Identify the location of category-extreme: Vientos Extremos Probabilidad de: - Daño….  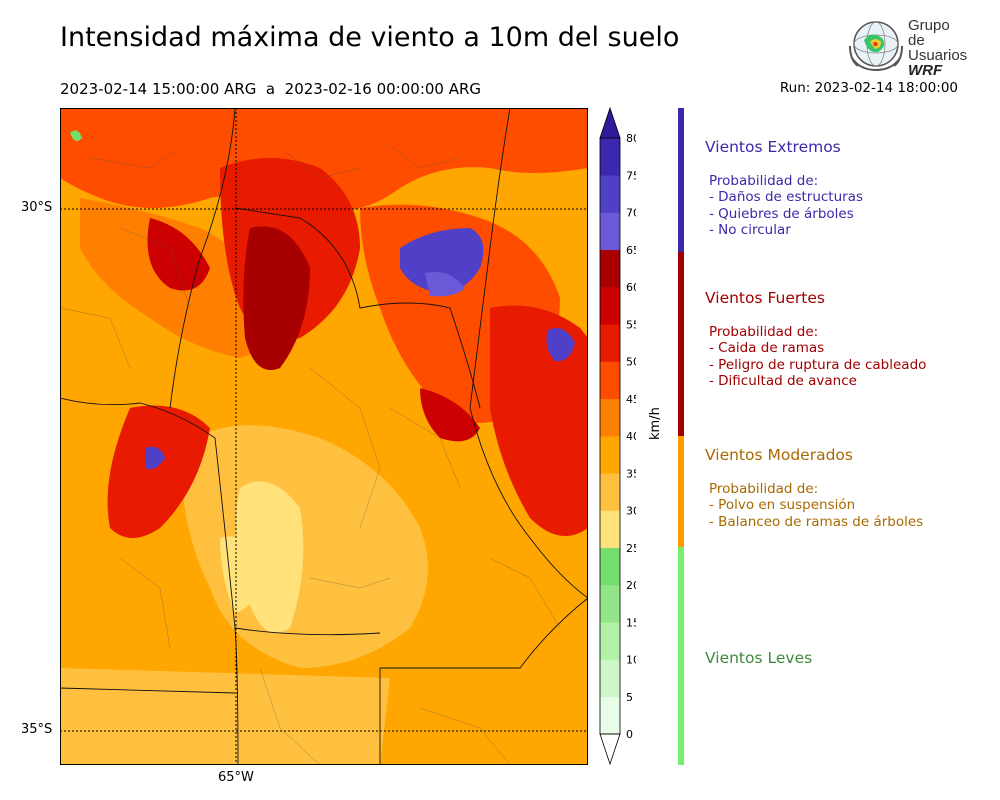
(784, 188).